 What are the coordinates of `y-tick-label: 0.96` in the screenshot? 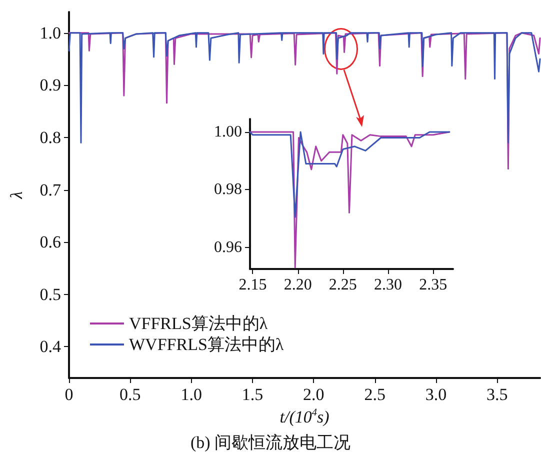 It's located at (228, 247).